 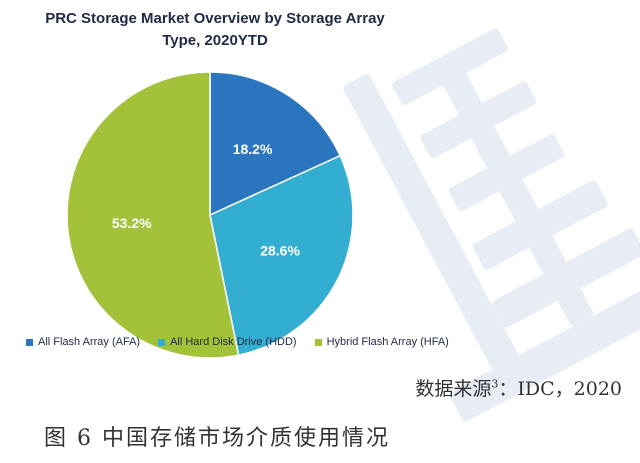 I want to click on pie-slice-label-2: 53.2%, so click(x=132, y=223).